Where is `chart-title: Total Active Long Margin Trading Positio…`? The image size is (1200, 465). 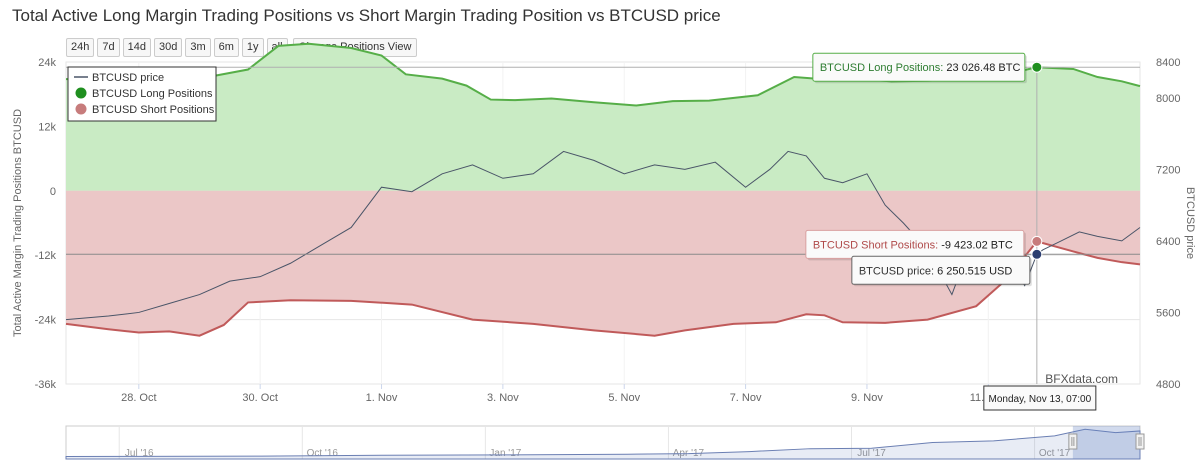
chart-title: Total Active Long Margin Trading Positio… is located at coordinates (366, 15).